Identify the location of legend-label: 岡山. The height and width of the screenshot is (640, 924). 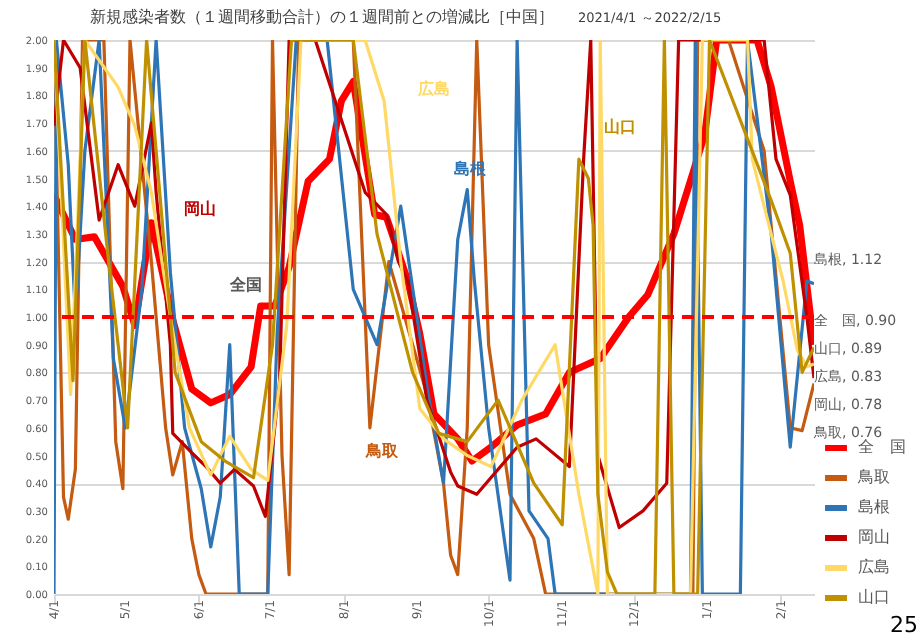
(874, 537).